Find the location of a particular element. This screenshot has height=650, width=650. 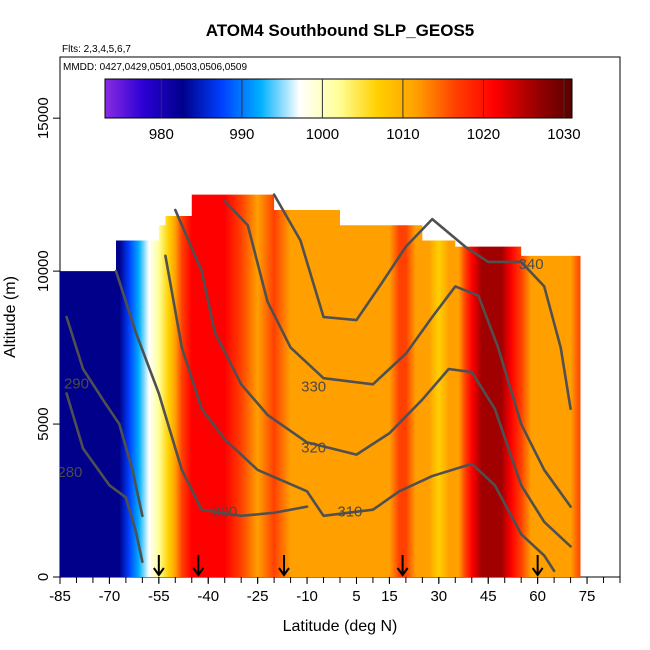

contour-label: 290 is located at coordinates (76, 383).